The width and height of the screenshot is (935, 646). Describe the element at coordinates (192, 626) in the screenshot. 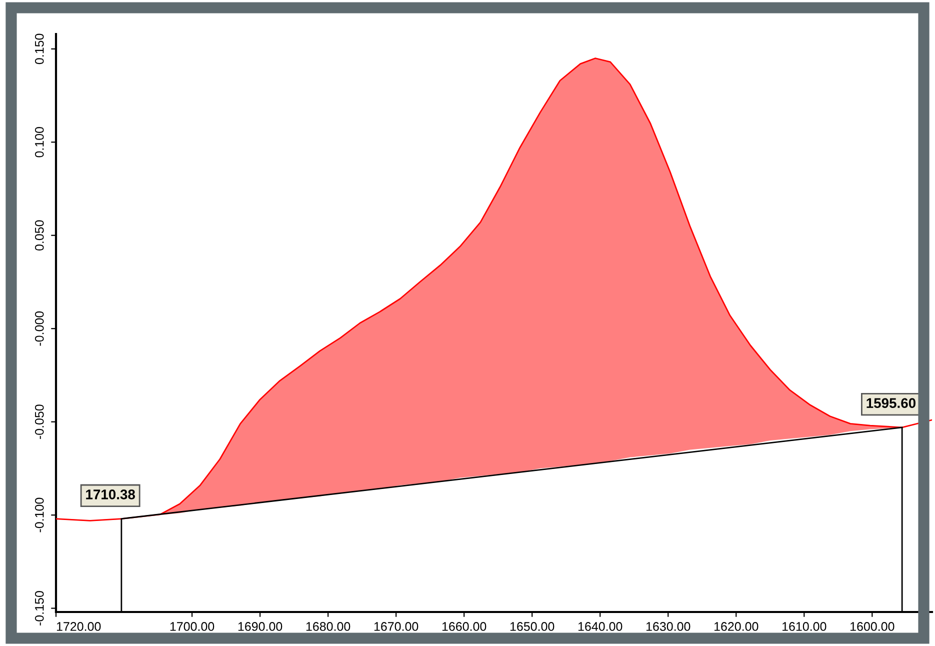

I see `x-tick-label: 1700.00` at that location.